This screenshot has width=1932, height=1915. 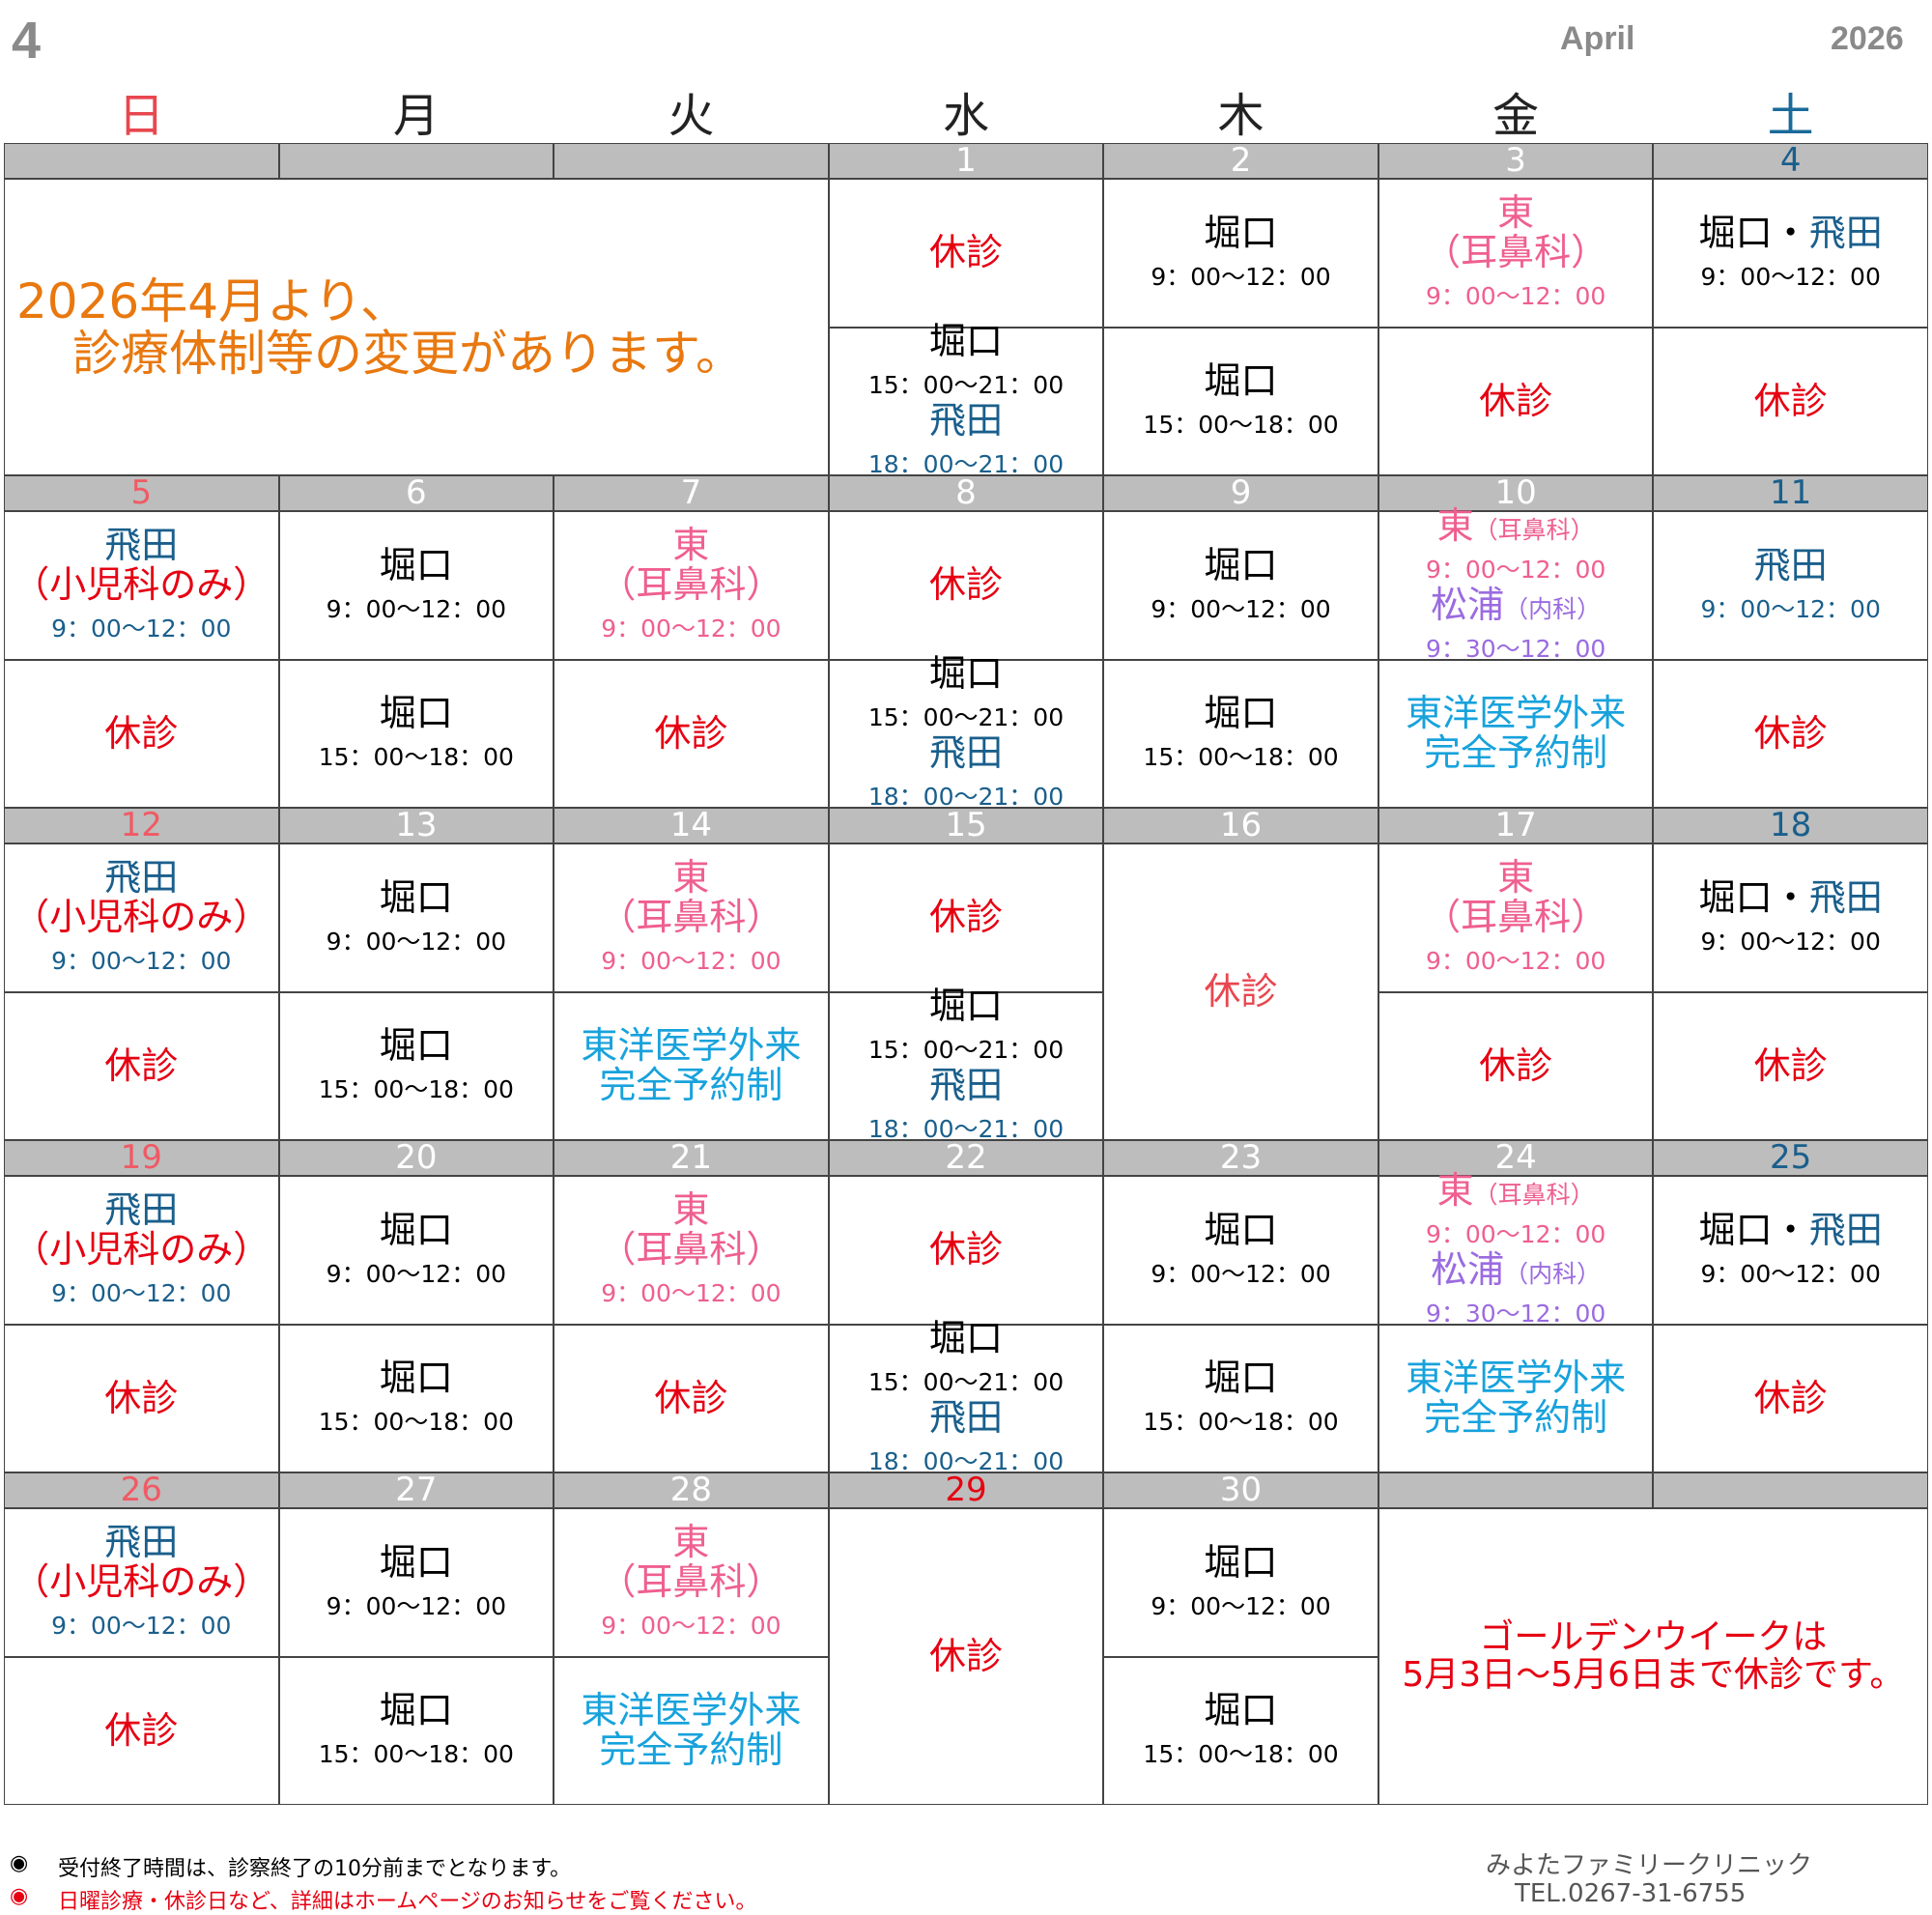 I want to click on date-strip: 19, so click(x=141, y=1158).